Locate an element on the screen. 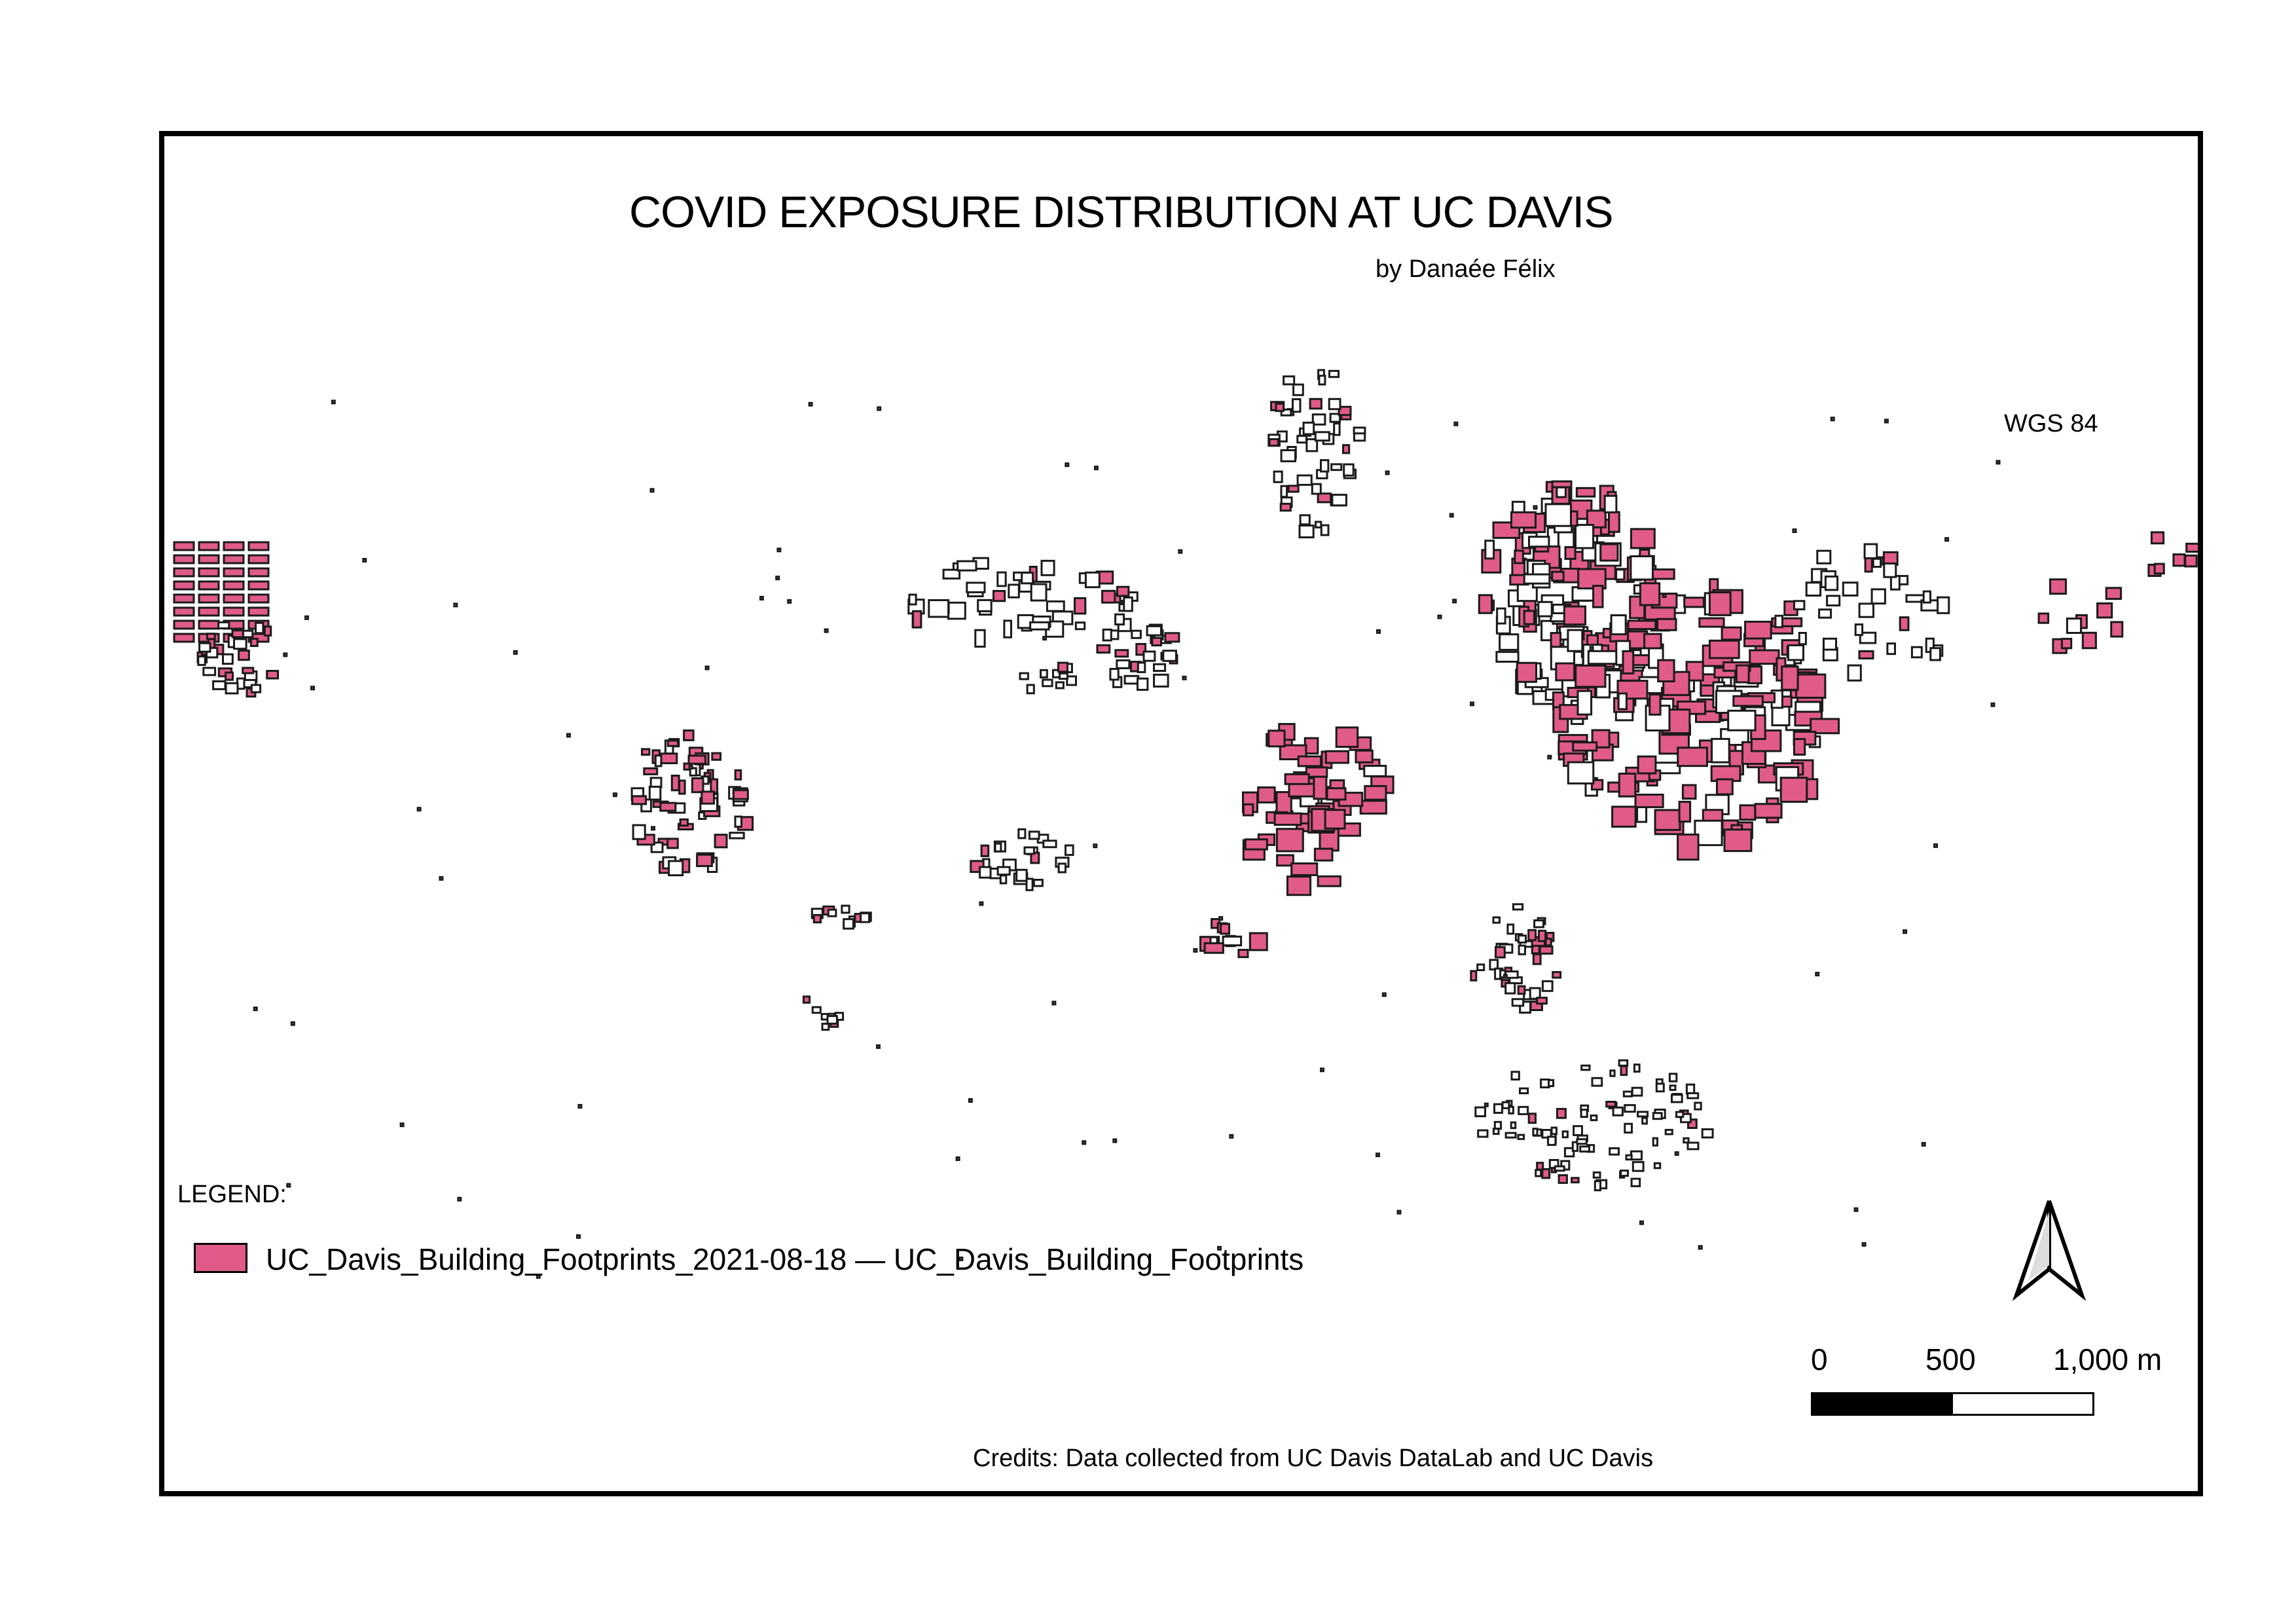 The image size is (2296, 1624). map-title: COVID EXPOSURE DISTRIBUTION AT UC DAVIS is located at coordinates (1121, 212).